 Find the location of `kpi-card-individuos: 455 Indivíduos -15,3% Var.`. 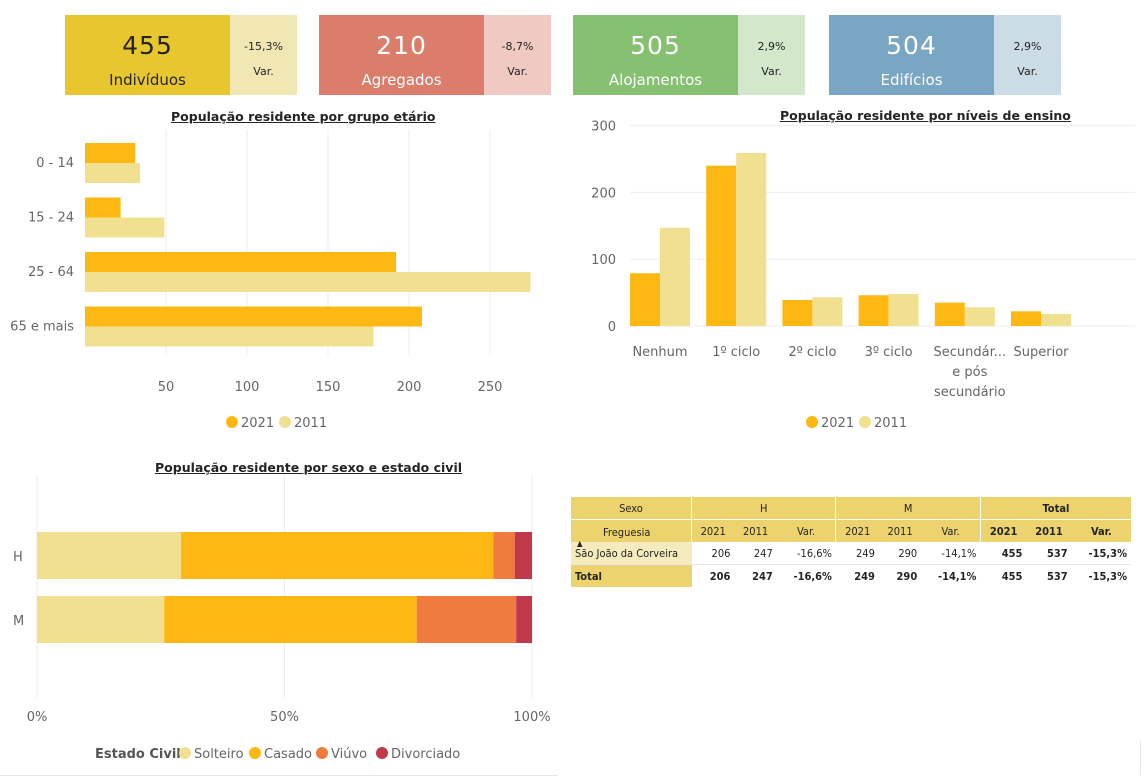

kpi-card-individuos: 455 Indivíduos -15,3% Var. is located at coordinates (181, 55).